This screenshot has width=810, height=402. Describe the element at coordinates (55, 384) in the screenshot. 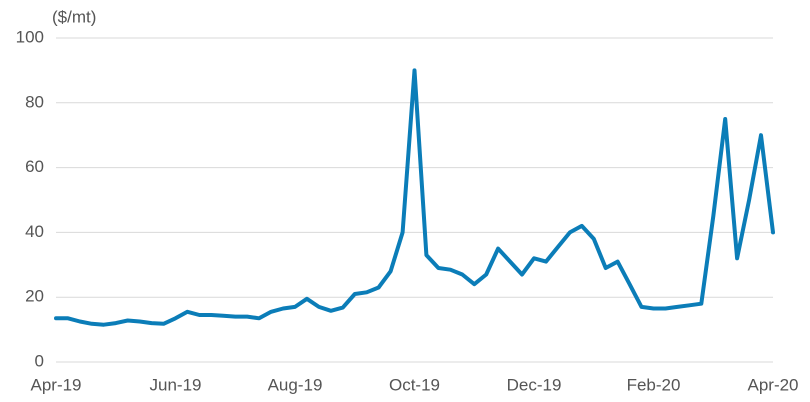

I see `x-tick-label: Apr-19` at that location.